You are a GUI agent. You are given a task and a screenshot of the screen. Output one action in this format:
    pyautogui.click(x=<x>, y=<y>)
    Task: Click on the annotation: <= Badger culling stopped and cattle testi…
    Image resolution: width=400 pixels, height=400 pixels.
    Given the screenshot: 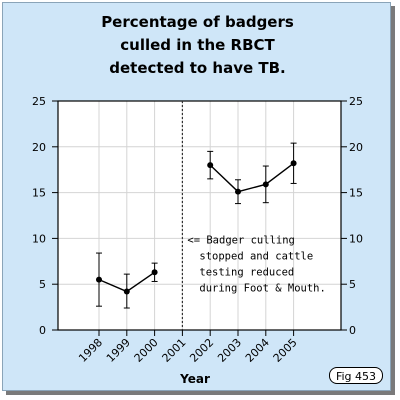 What is the action you would take?
    pyautogui.click(x=256, y=265)
    